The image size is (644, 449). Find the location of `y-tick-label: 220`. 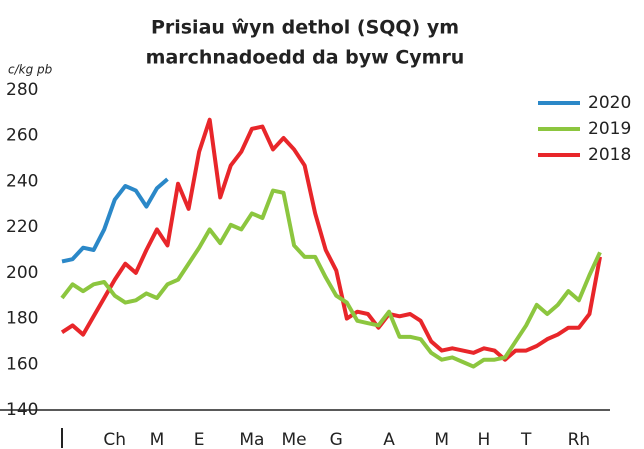

y-tick-label: 220 is located at coordinates (22, 227).